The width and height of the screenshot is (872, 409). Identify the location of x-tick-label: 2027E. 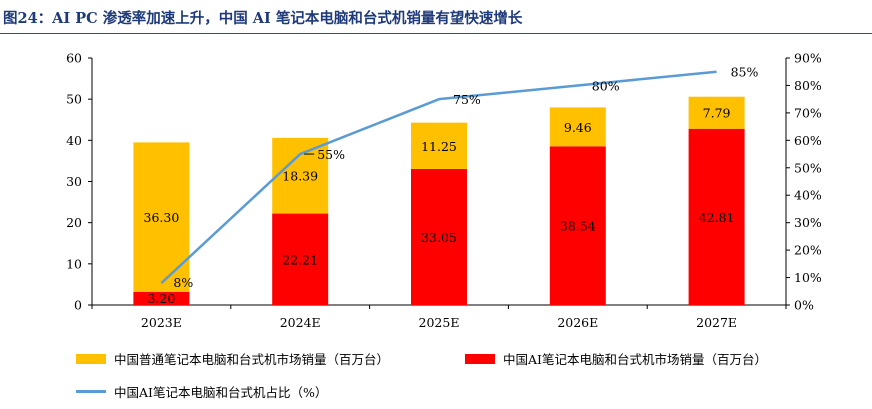
(716, 322).